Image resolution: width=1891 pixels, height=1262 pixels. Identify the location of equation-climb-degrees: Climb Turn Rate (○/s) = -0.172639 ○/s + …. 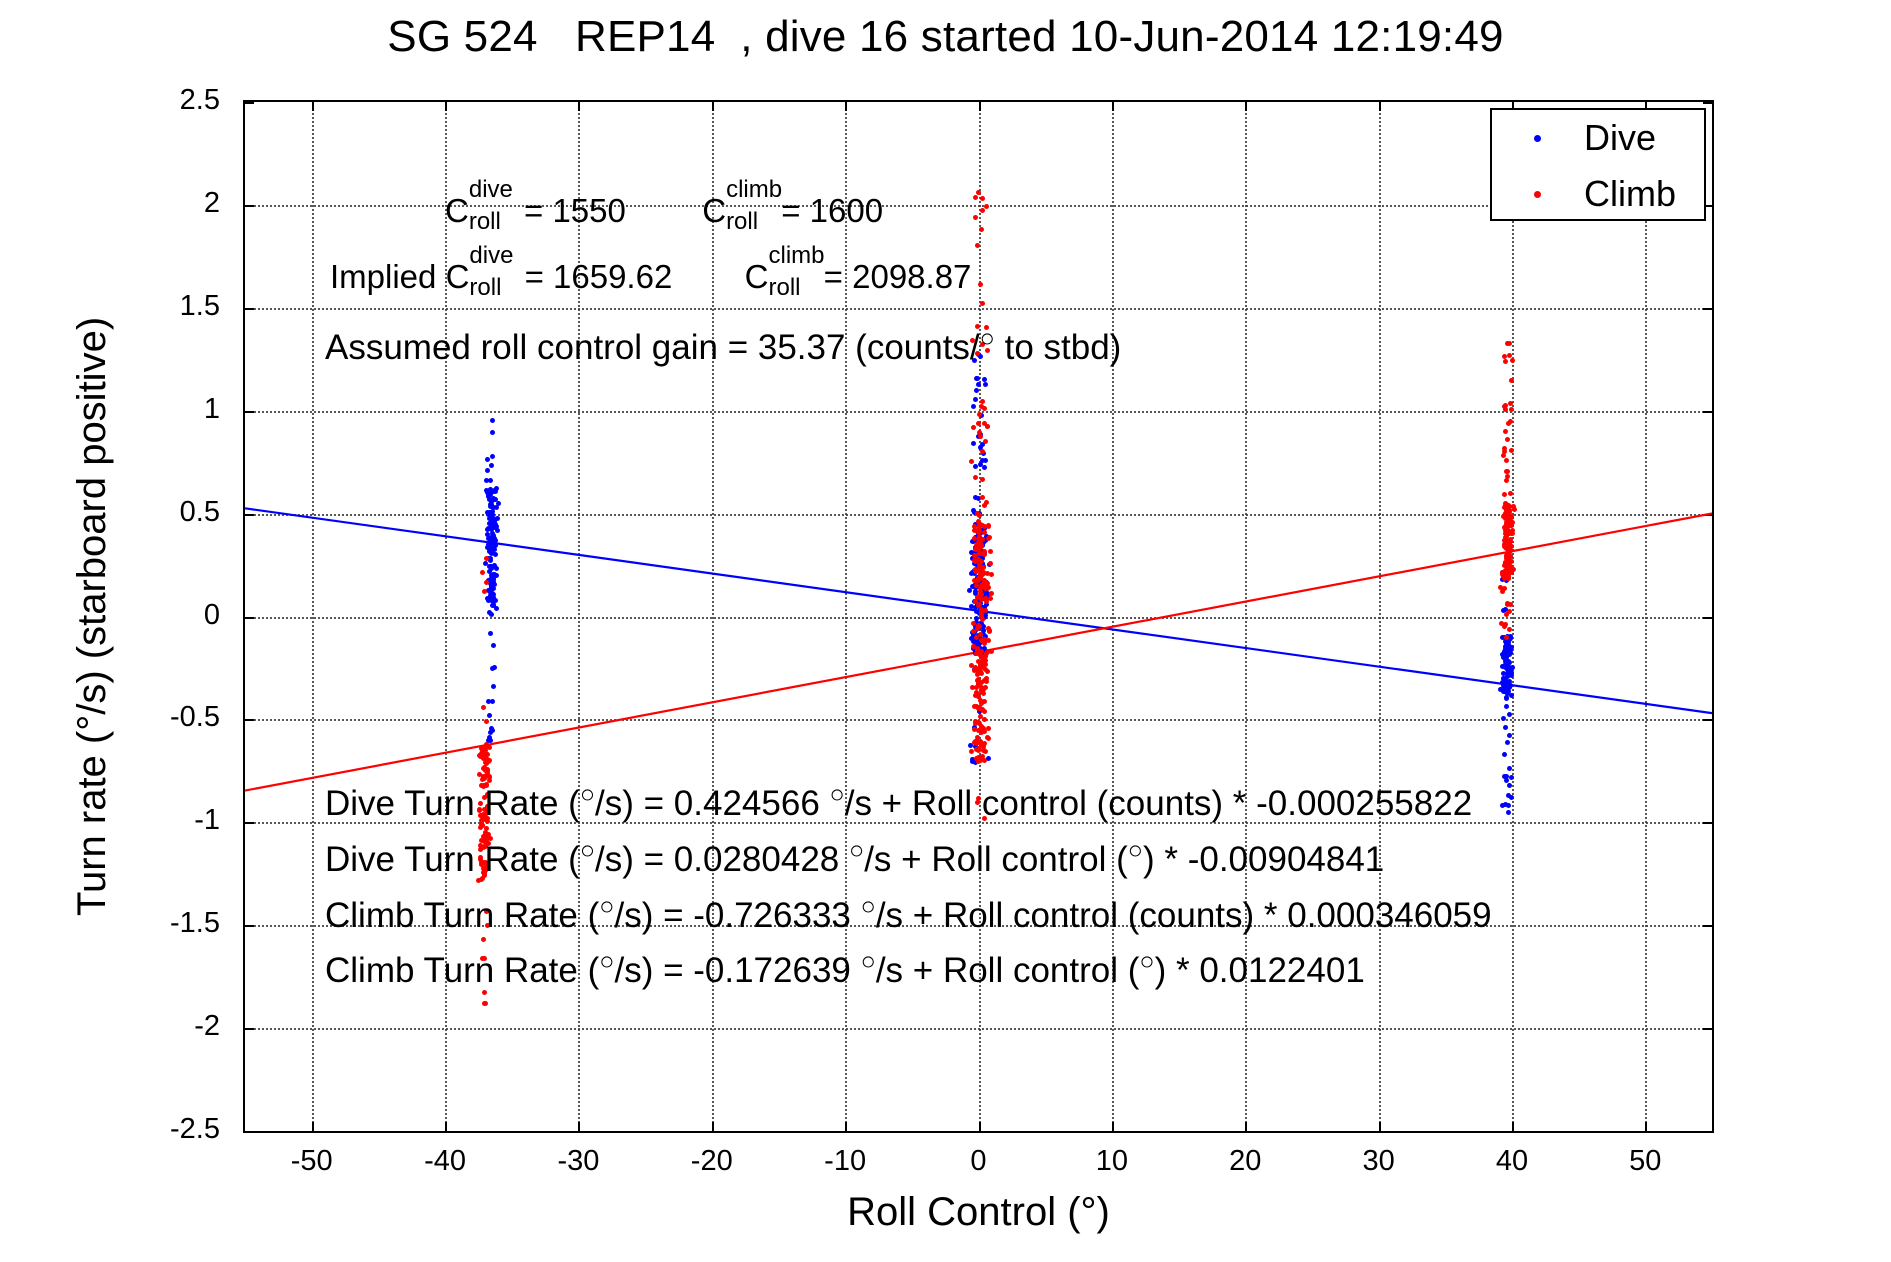
(845, 968).